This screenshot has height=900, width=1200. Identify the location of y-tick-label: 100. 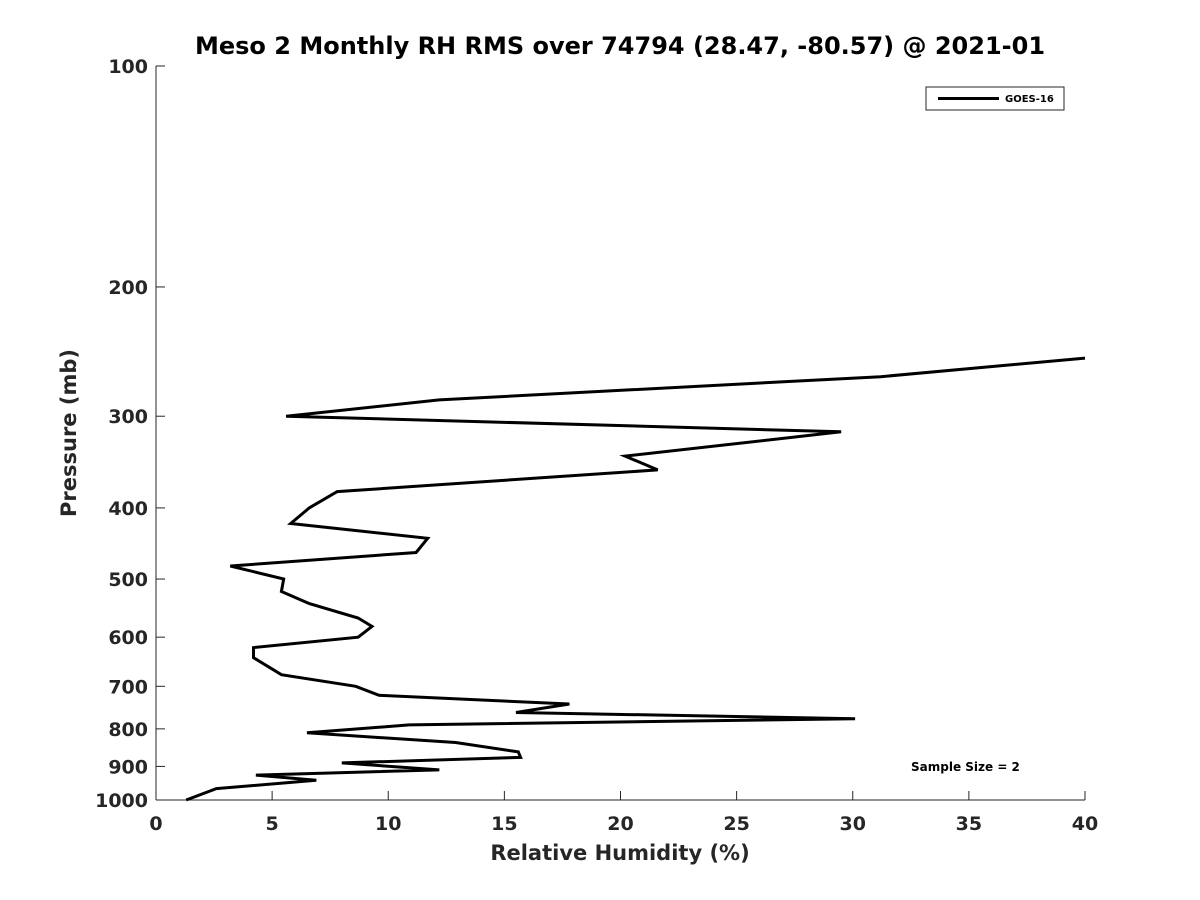
(128, 67).